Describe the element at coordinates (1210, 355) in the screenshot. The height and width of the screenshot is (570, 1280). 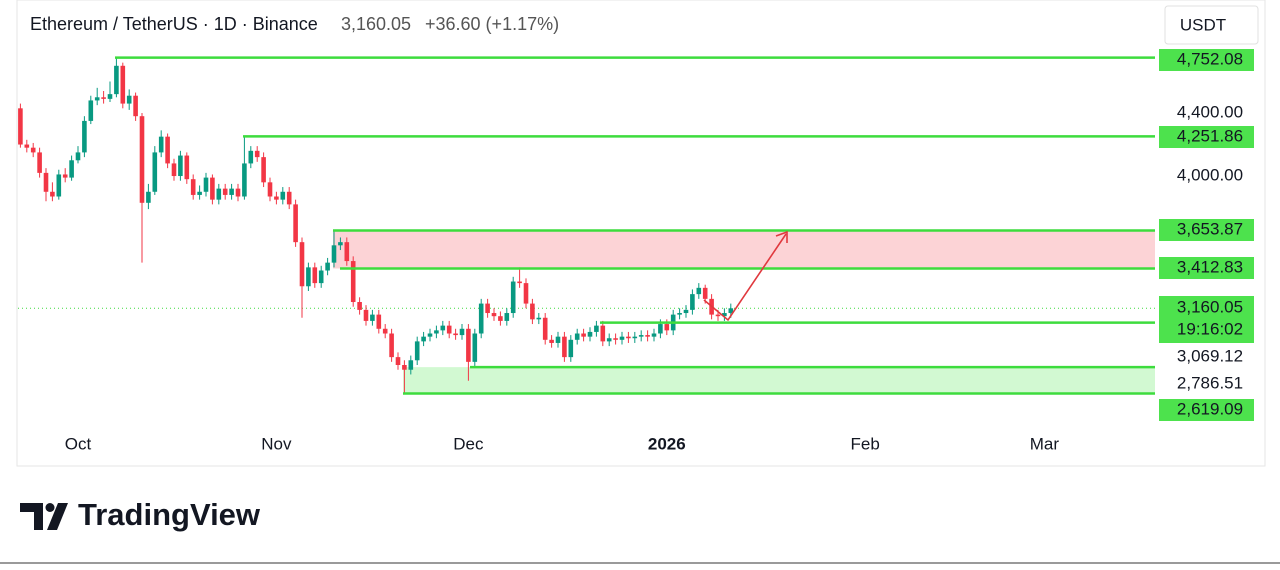
I see `level-label: 3,069.12` at that location.